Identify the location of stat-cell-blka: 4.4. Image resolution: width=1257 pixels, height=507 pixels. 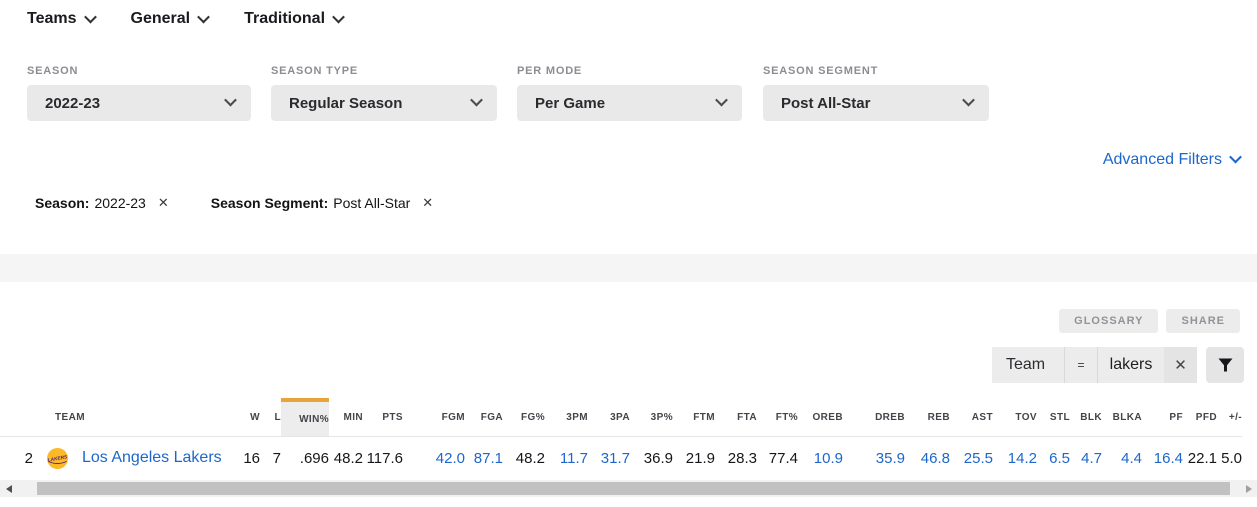
(1131, 458).